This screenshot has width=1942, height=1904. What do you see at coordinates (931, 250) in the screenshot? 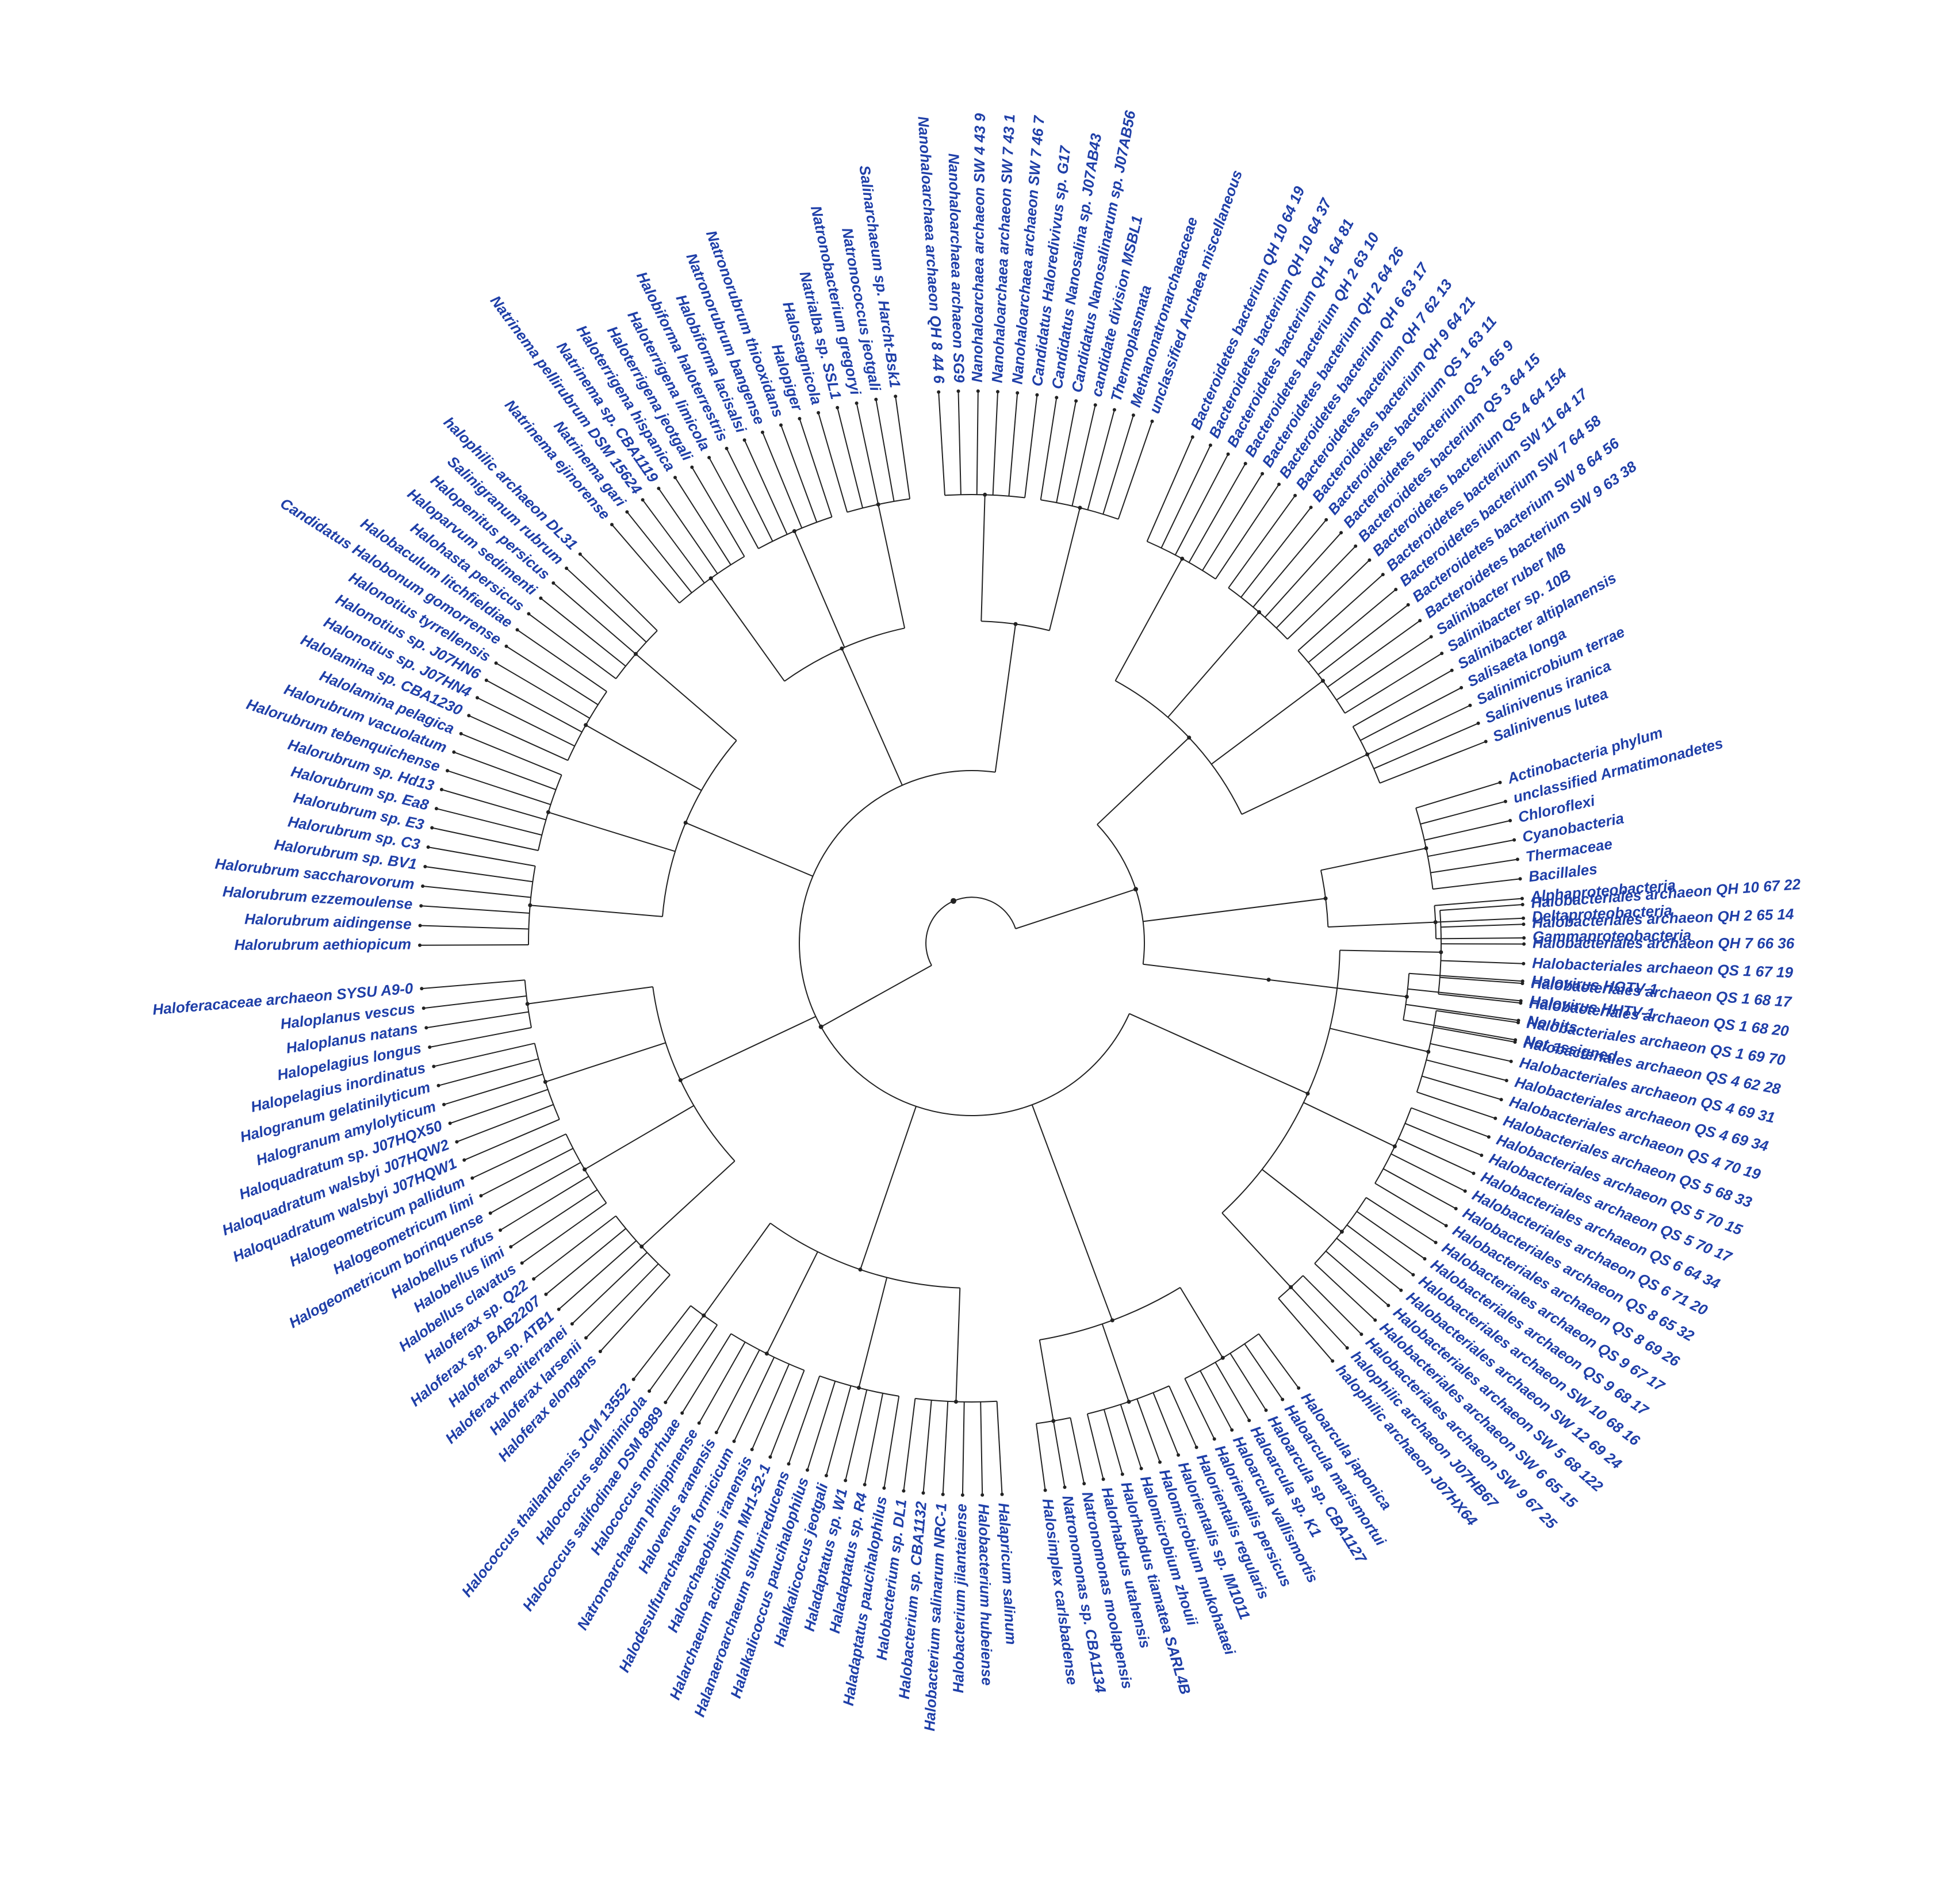
I see `leaf-label: Nanohaloarchaea archaeon QH 8 44 6` at bounding box center [931, 250].